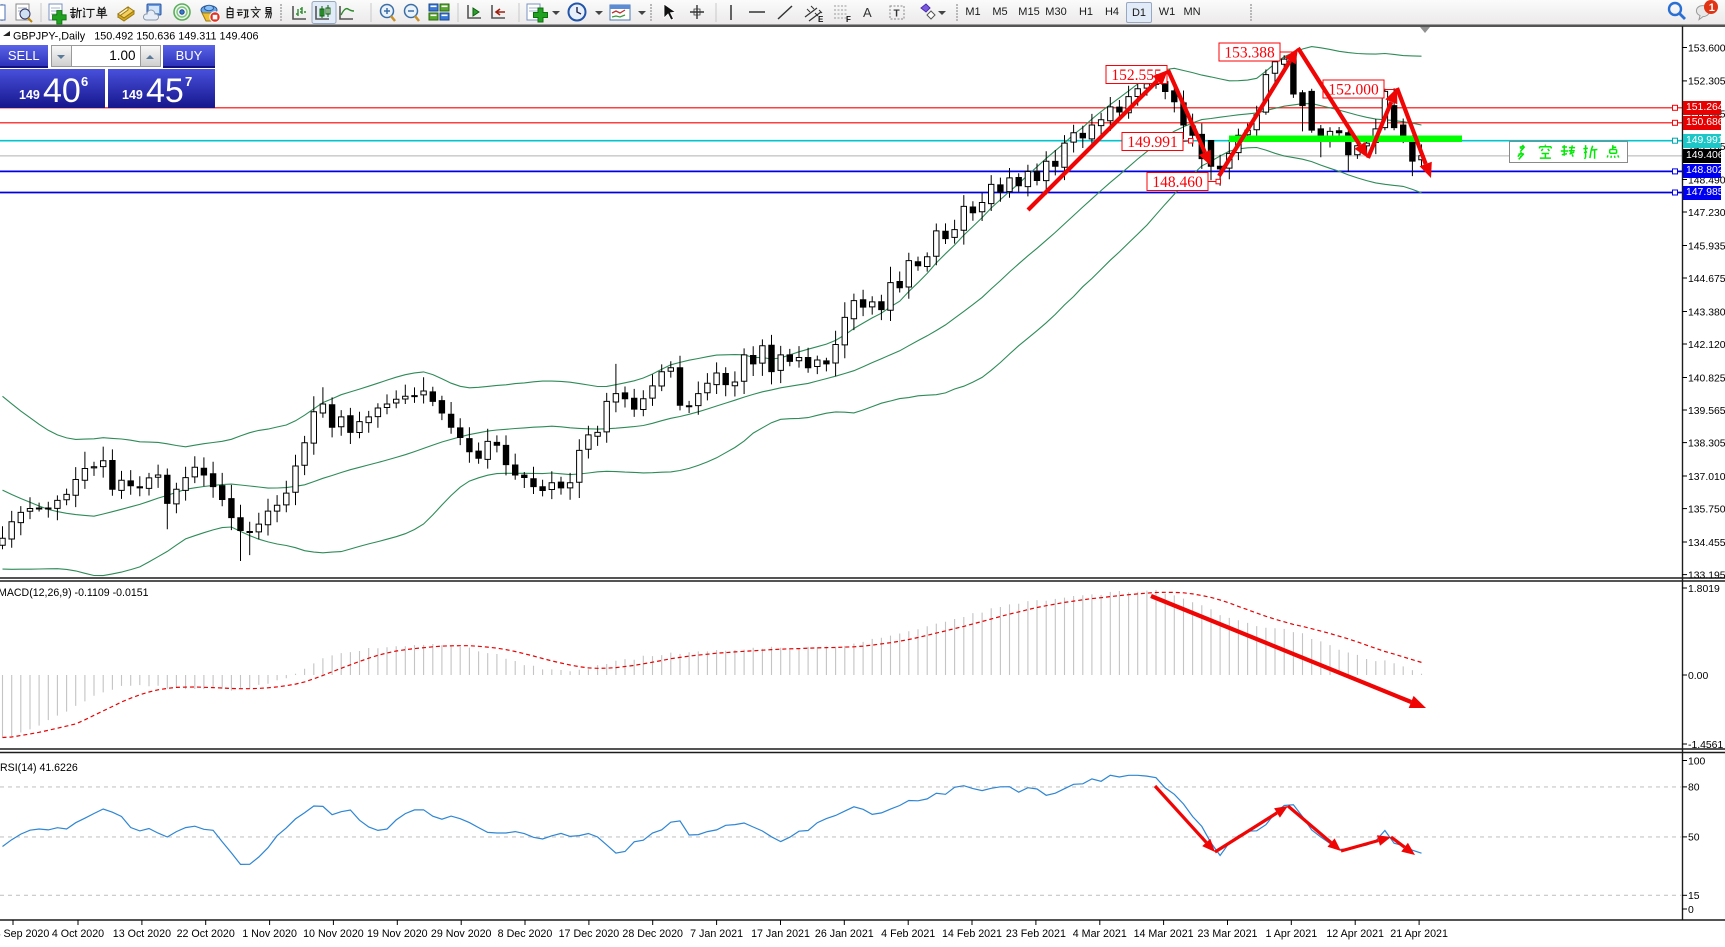 This screenshot has width=1725, height=947. Describe the element at coordinates (525, 934) in the screenshot. I see `svg-text: 8 Dec 2020` at that location.